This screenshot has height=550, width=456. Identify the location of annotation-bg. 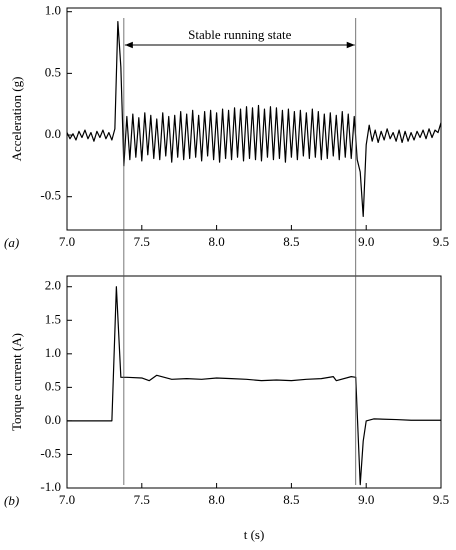
(239, 36).